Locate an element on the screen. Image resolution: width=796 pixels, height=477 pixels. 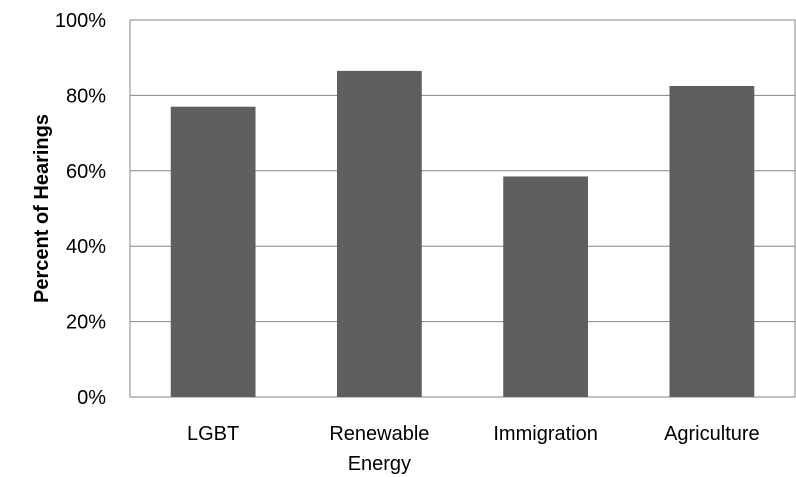
x-tick-label: Renewable Energy is located at coordinates (379, 449).